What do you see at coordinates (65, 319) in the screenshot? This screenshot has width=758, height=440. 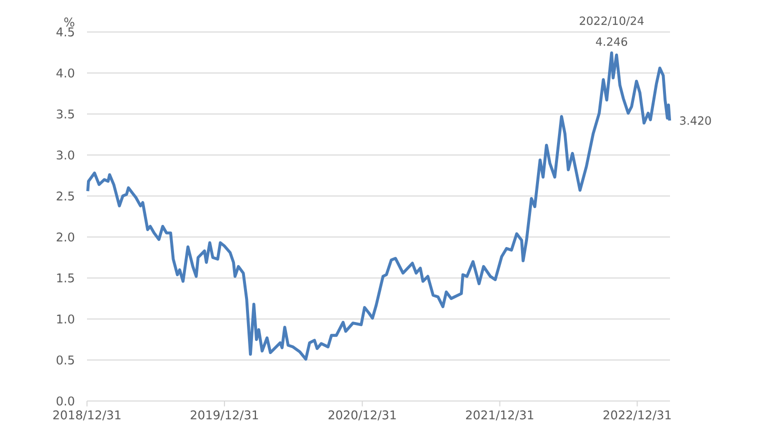 I see `y-tick-label: 1.0` at bounding box center [65, 319].